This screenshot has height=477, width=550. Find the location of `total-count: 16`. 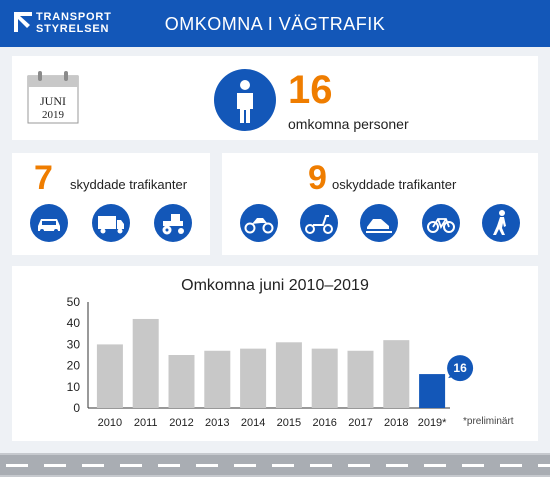

total-count: 16 is located at coordinates (310, 90).